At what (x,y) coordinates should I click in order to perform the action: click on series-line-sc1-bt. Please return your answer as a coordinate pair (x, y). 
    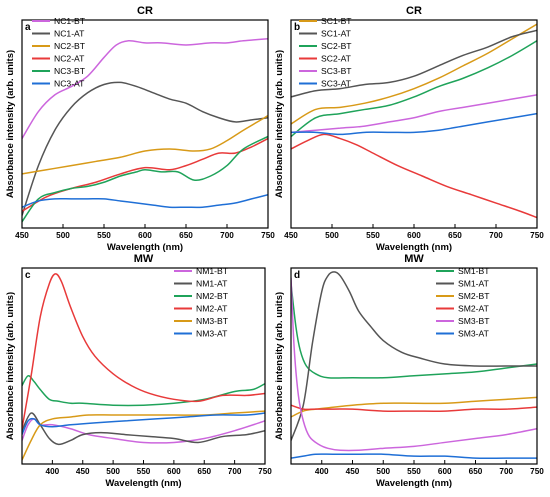
    Looking at the image, I should click on (414, 74).